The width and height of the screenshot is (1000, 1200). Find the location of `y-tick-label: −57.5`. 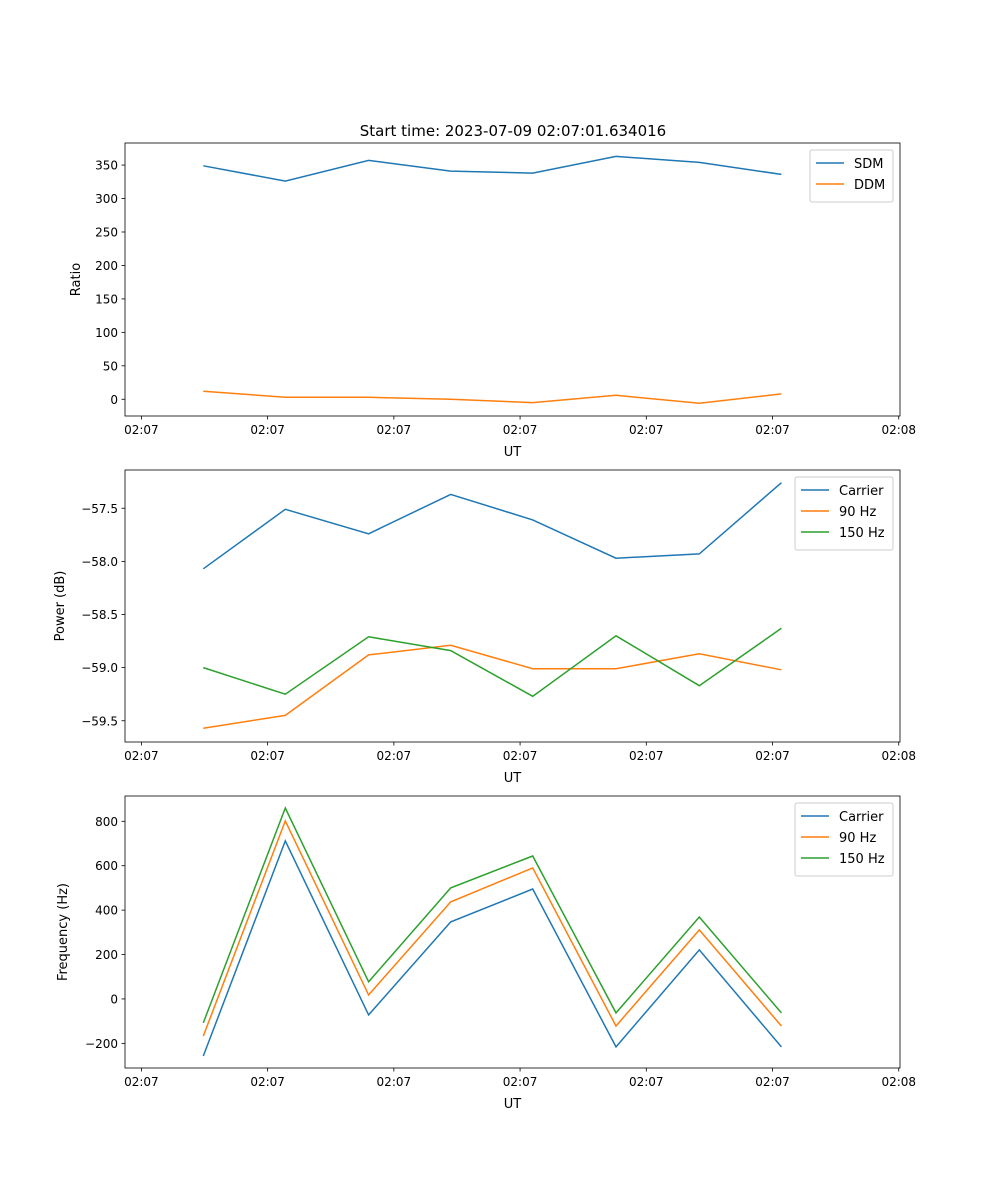

y-tick-label: −57.5 is located at coordinates (99, 509).